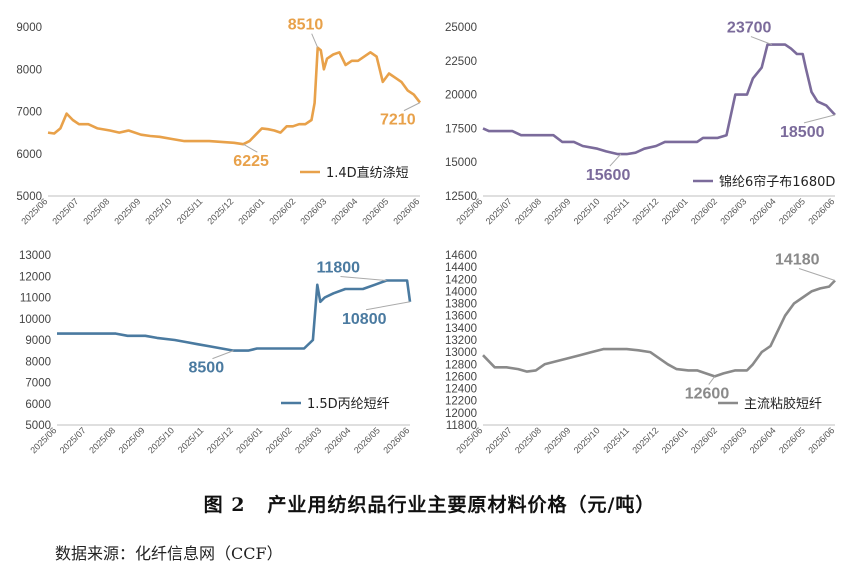 The image size is (859, 576). I want to click on annotation-label: 15600, so click(608, 175).